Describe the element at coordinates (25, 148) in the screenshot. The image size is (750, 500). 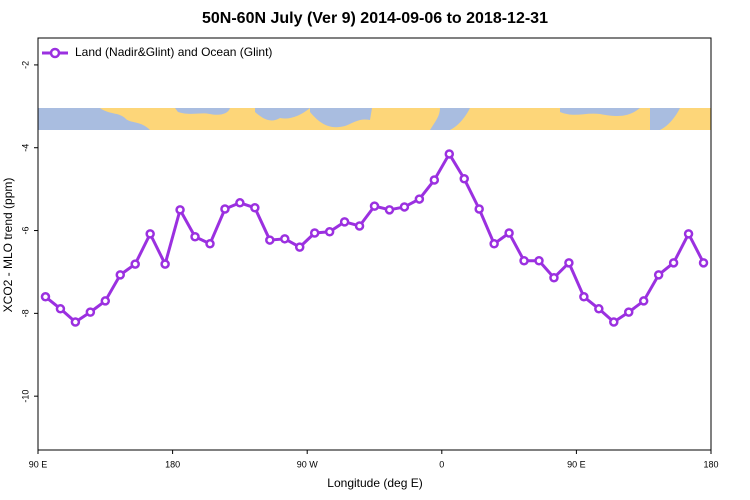
I see `y-tick-label: -4` at that location.